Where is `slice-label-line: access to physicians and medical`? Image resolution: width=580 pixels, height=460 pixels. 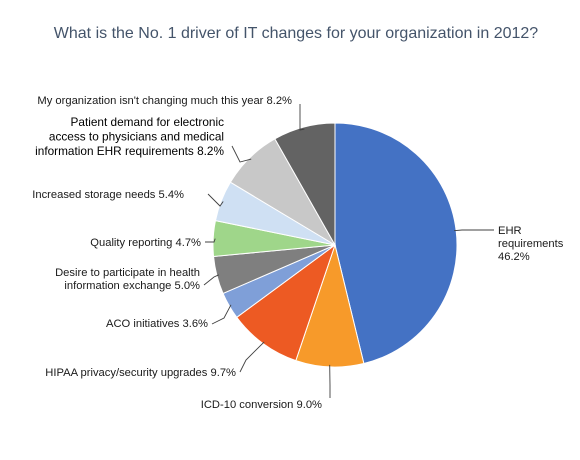
slice-label-line: access to physicians and medical is located at coordinates (136, 137).